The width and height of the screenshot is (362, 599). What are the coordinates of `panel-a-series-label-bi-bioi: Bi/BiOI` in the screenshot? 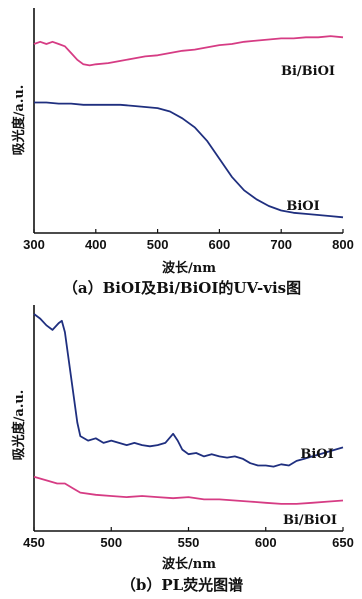 It's located at (308, 71).